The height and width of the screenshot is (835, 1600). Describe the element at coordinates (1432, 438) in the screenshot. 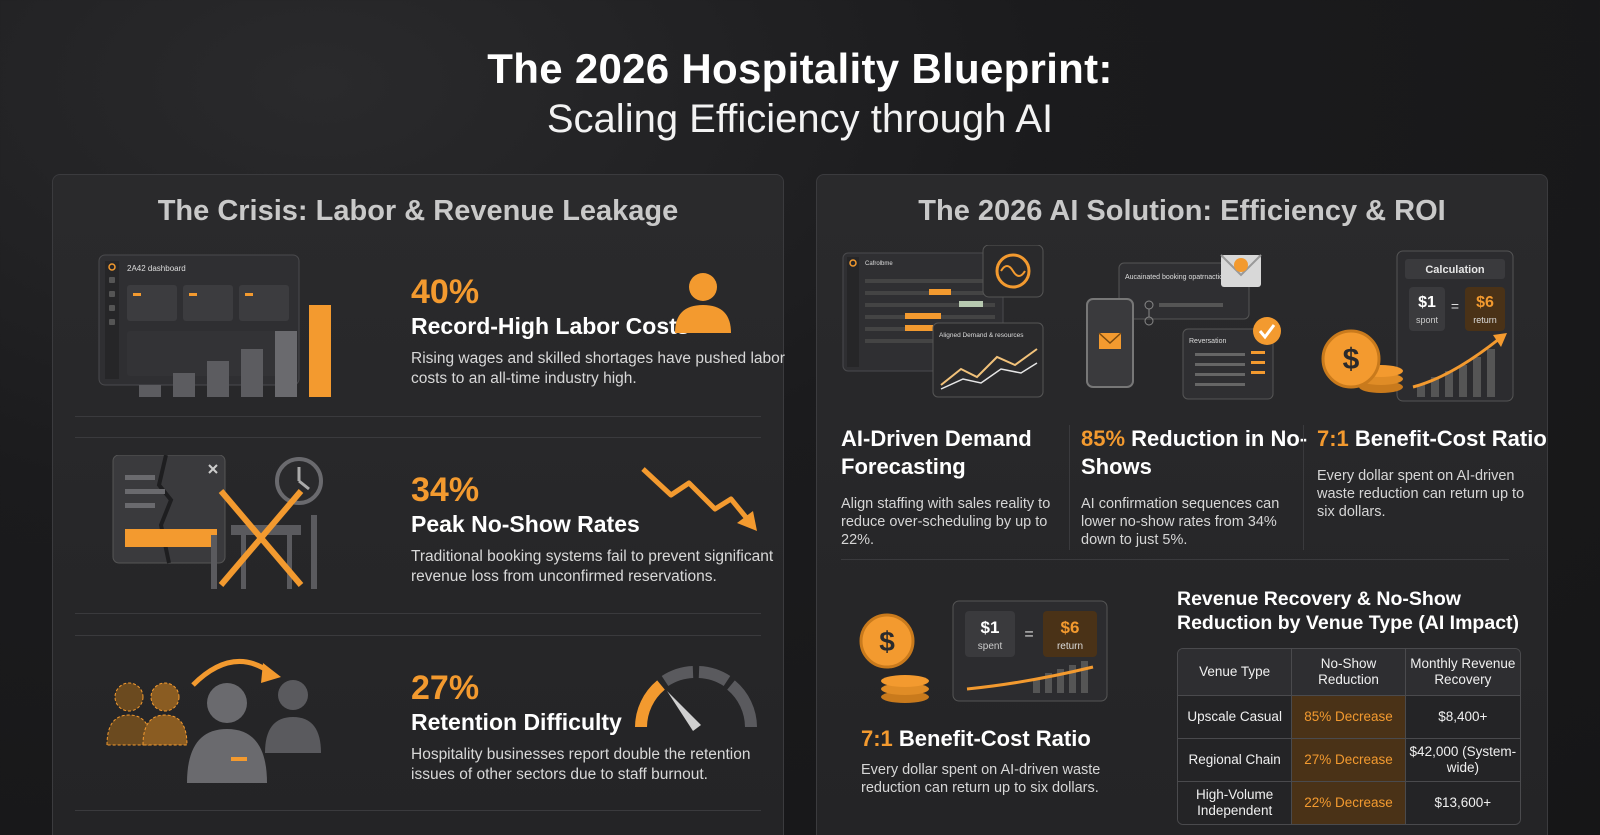

I see `ratio-heading: 7:1 Benefit-Cost Ratio` at that location.